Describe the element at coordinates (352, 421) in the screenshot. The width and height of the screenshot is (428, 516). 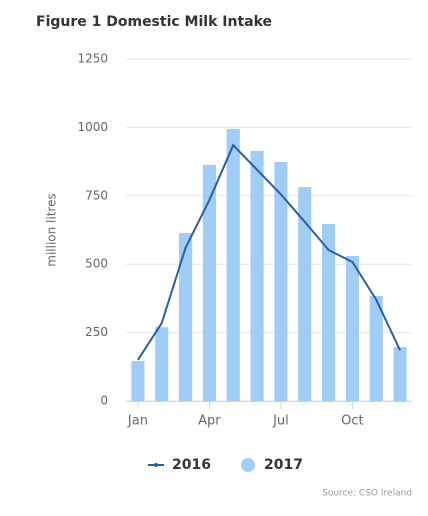
I see `x-tick-label: Oct` at that location.